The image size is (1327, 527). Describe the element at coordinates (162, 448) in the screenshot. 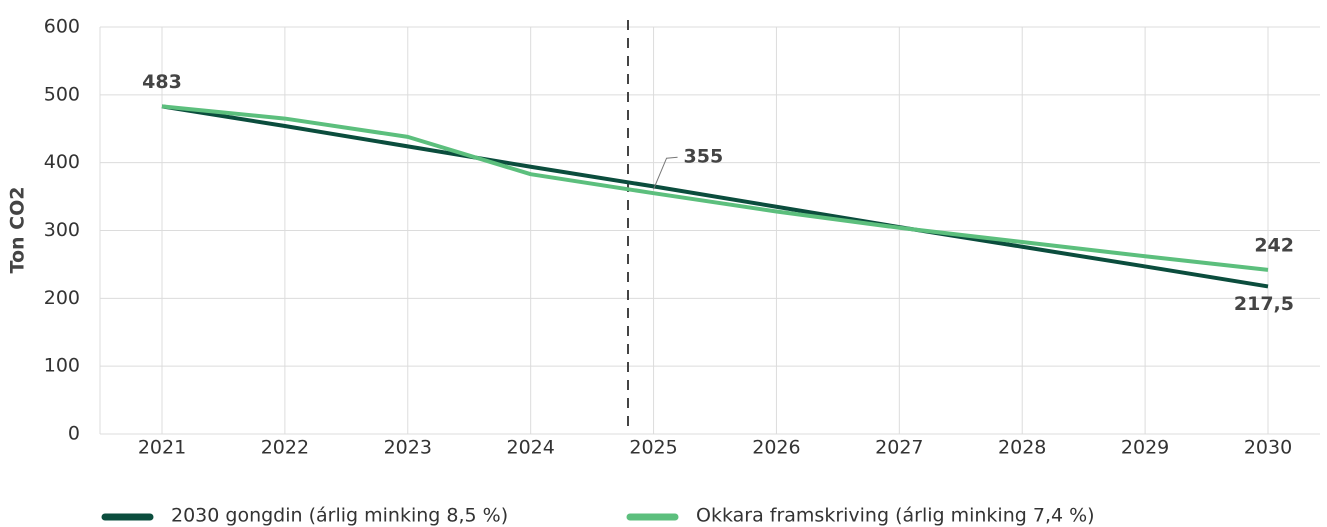

I see `x-tick-label: 2021` at that location.